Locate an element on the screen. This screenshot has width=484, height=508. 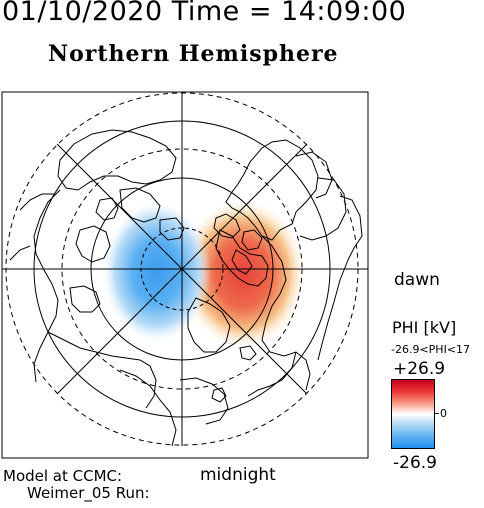
color-bar is located at coordinates (413, 414).